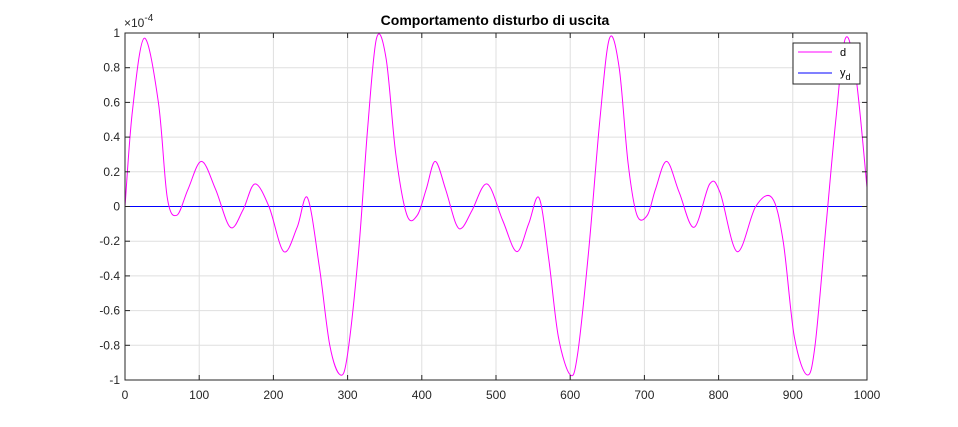  I want to click on legend-label-yd: yd, so click(845, 74).